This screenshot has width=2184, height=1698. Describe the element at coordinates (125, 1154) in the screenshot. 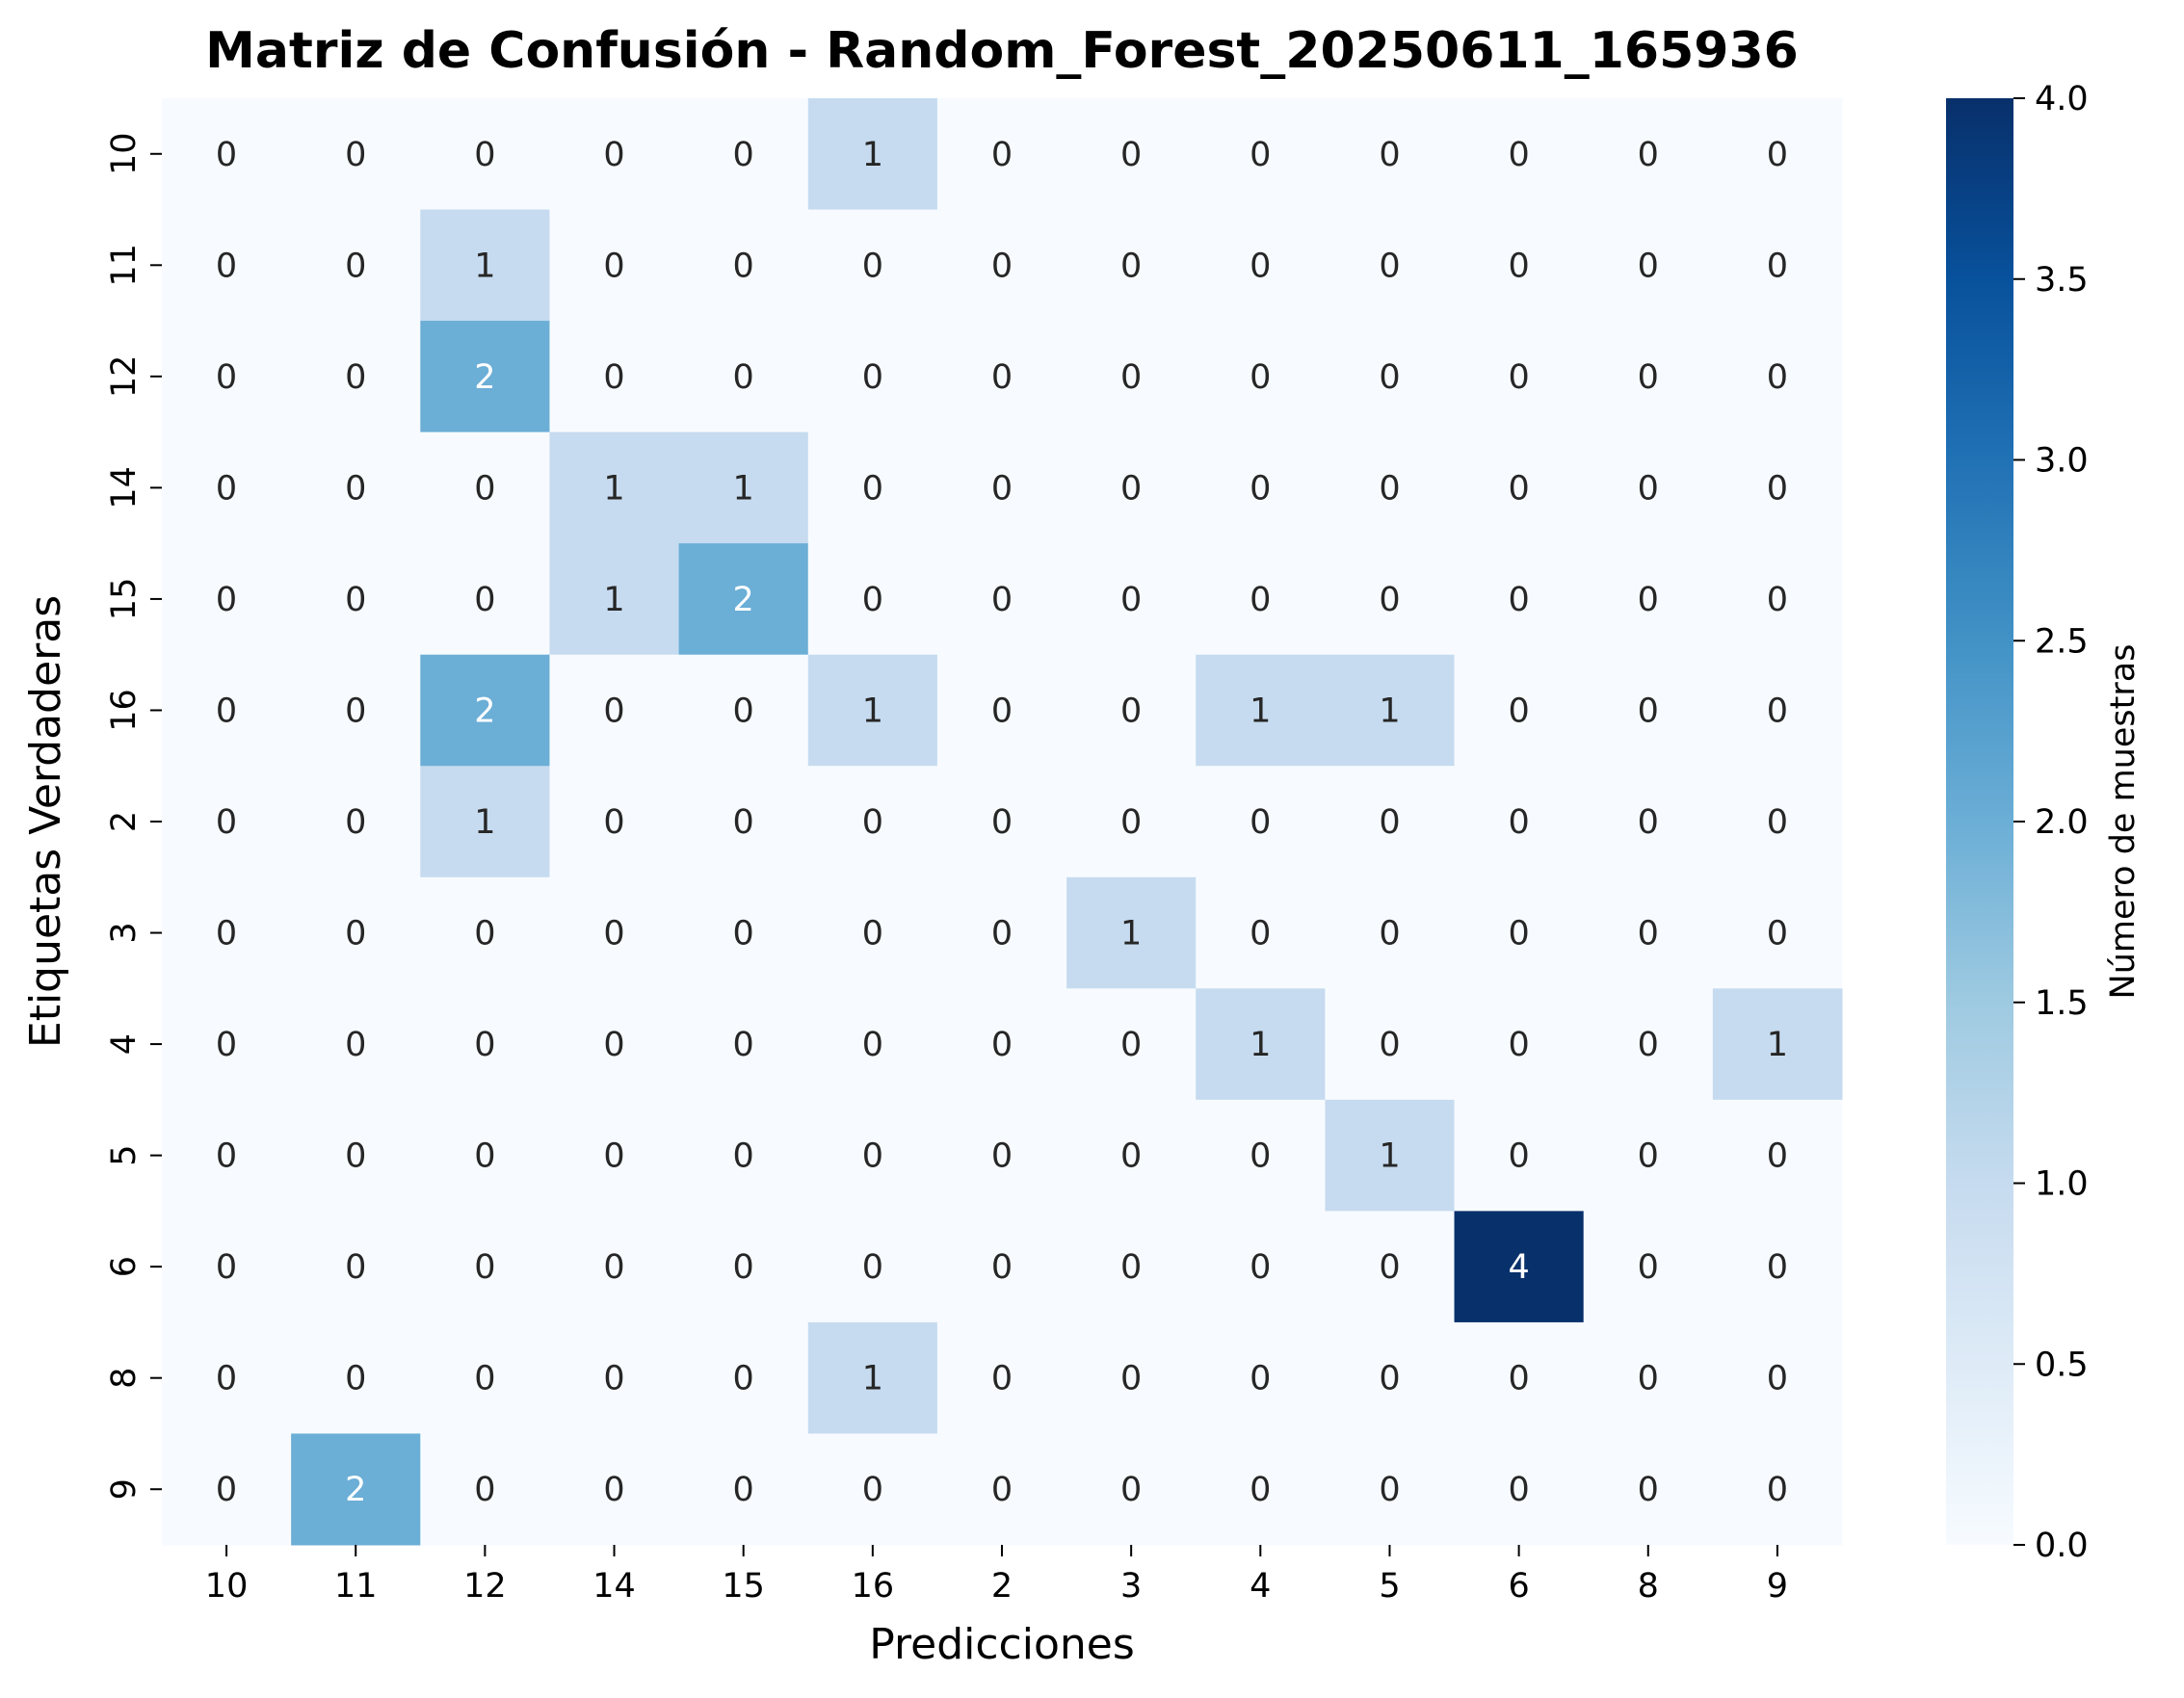

I see `y-tick-label: 5` at that location.